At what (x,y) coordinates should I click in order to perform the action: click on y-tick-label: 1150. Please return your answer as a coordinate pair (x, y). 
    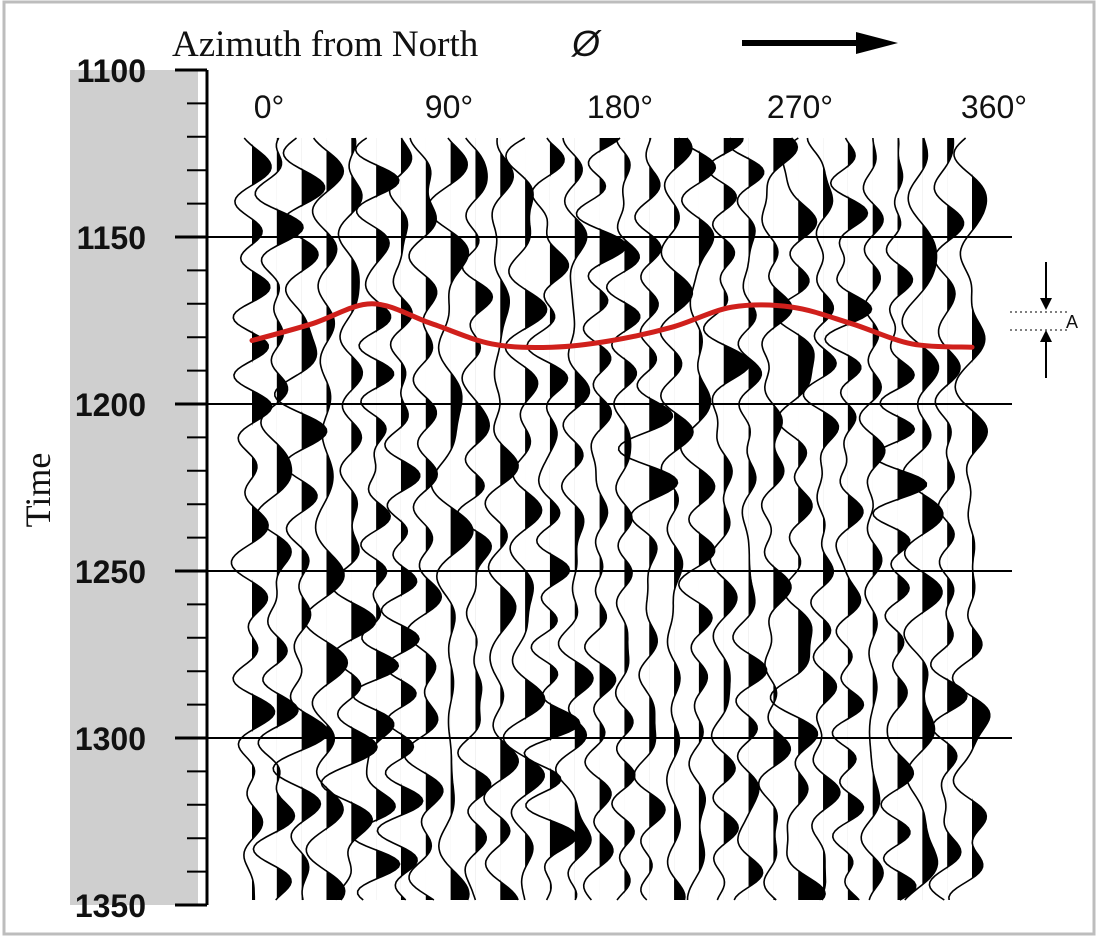
    Looking at the image, I should click on (111, 238).